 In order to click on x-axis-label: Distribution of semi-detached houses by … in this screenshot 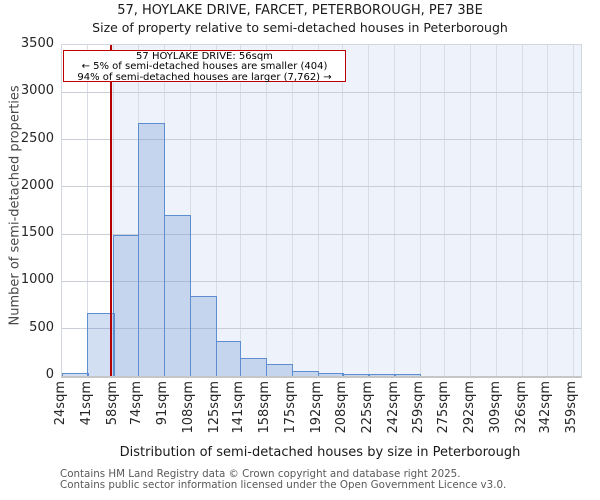, I will do `click(320, 452)`.